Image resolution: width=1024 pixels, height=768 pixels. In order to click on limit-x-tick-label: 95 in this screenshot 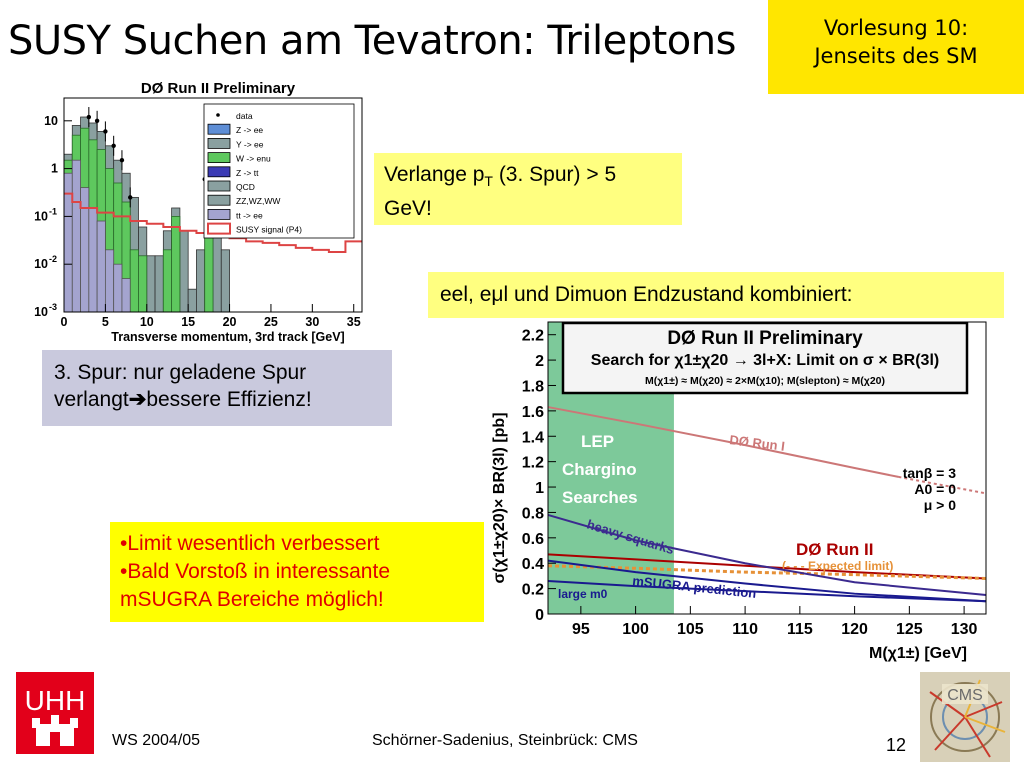, I will do `click(581, 629)`.